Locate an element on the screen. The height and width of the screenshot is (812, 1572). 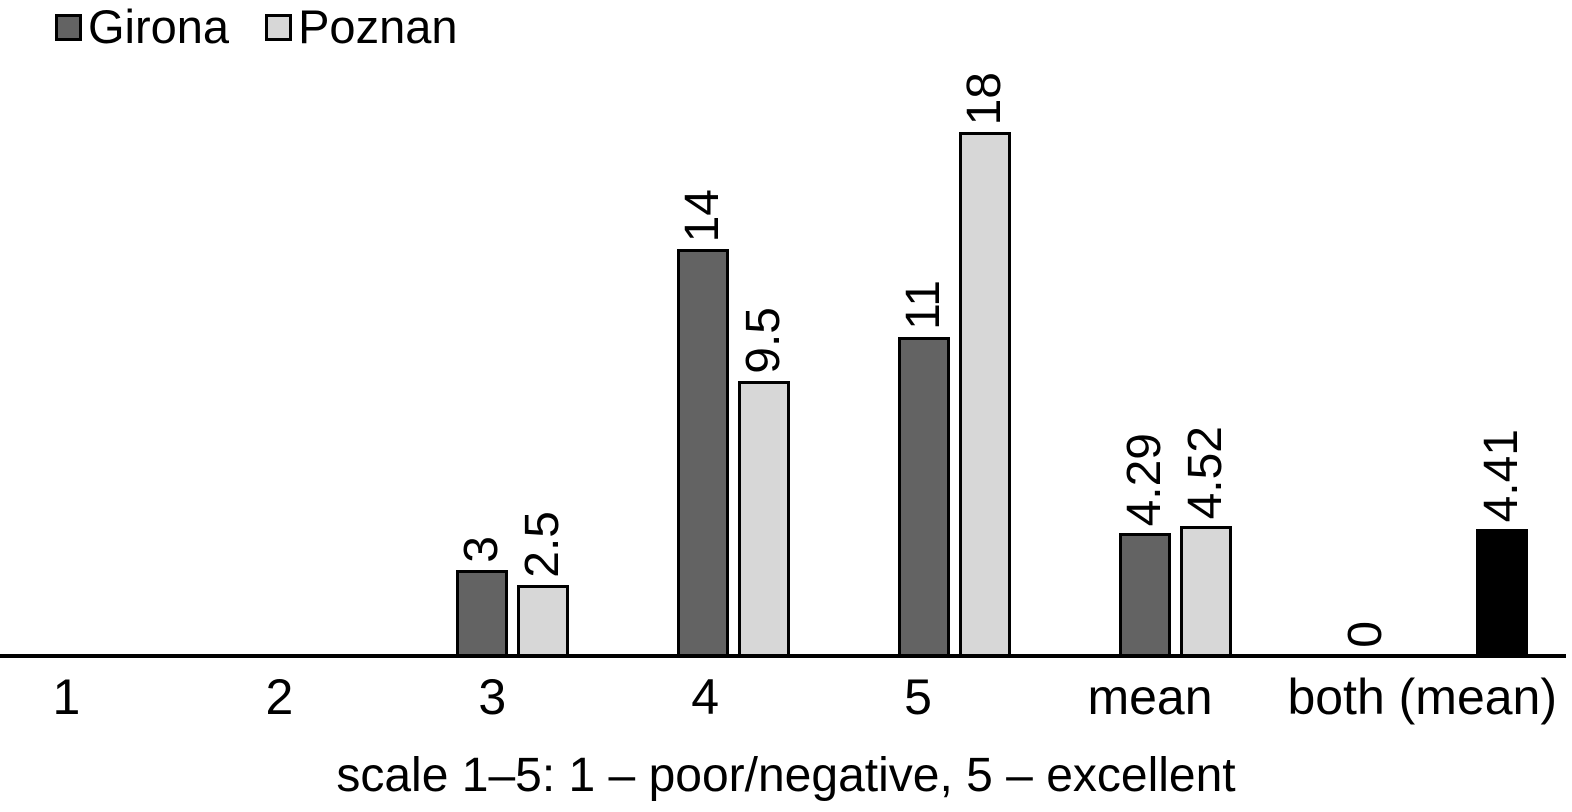
bar-girona-cat-mean: 4.29 is located at coordinates (1144, 545).